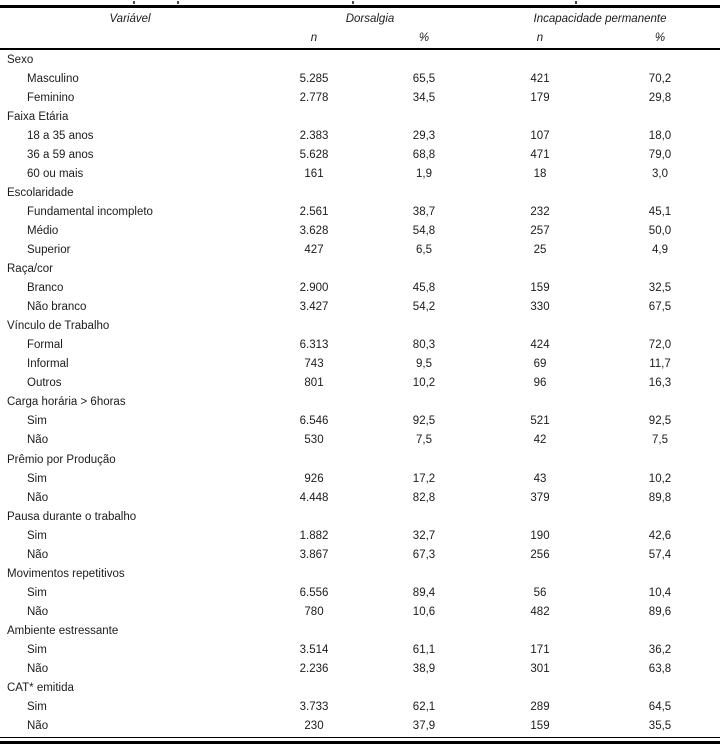 The height and width of the screenshot is (745, 720). What do you see at coordinates (540, 497) in the screenshot?
I see `row-value-n2: 379` at bounding box center [540, 497].